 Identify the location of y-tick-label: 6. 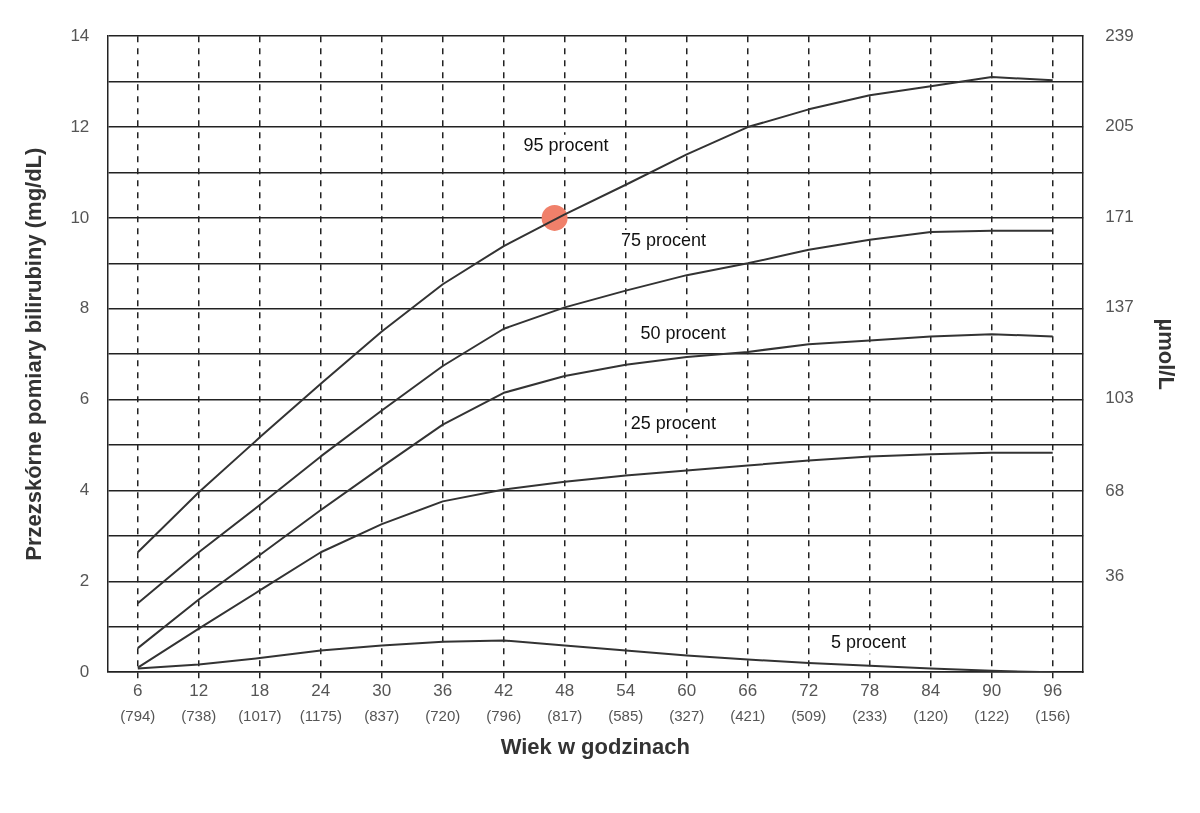
(84, 399).